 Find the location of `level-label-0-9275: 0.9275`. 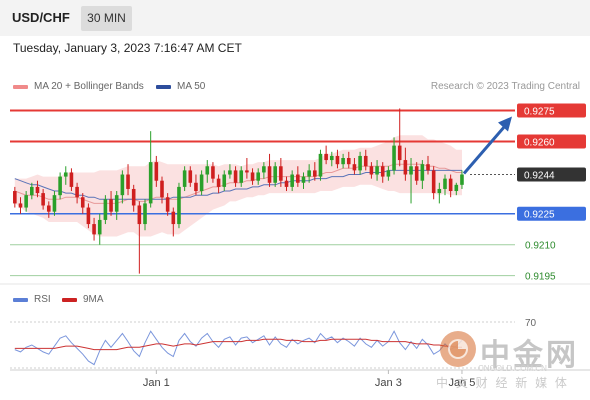

level-label-0-9275: 0.9275 is located at coordinates (539, 112).